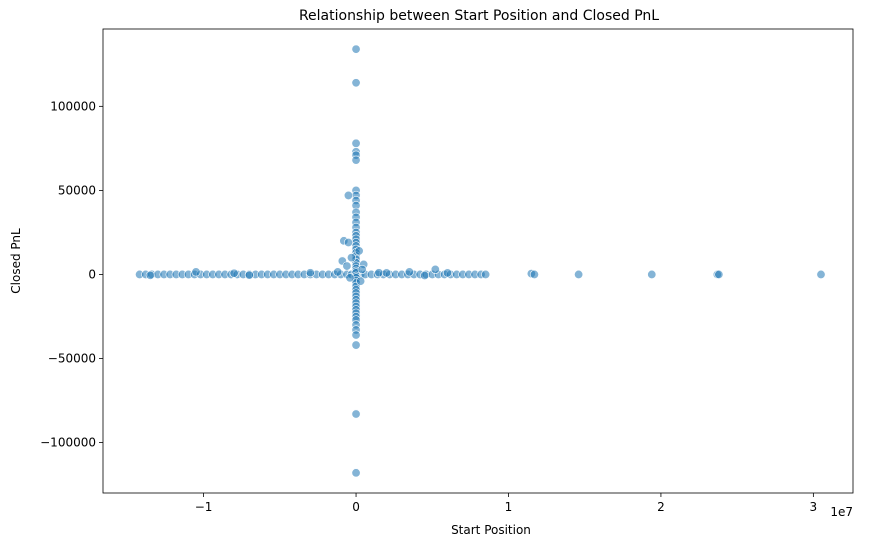 The height and width of the screenshot is (547, 888). What do you see at coordinates (356, 507) in the screenshot?
I see `x-tick-label: 0` at bounding box center [356, 507].